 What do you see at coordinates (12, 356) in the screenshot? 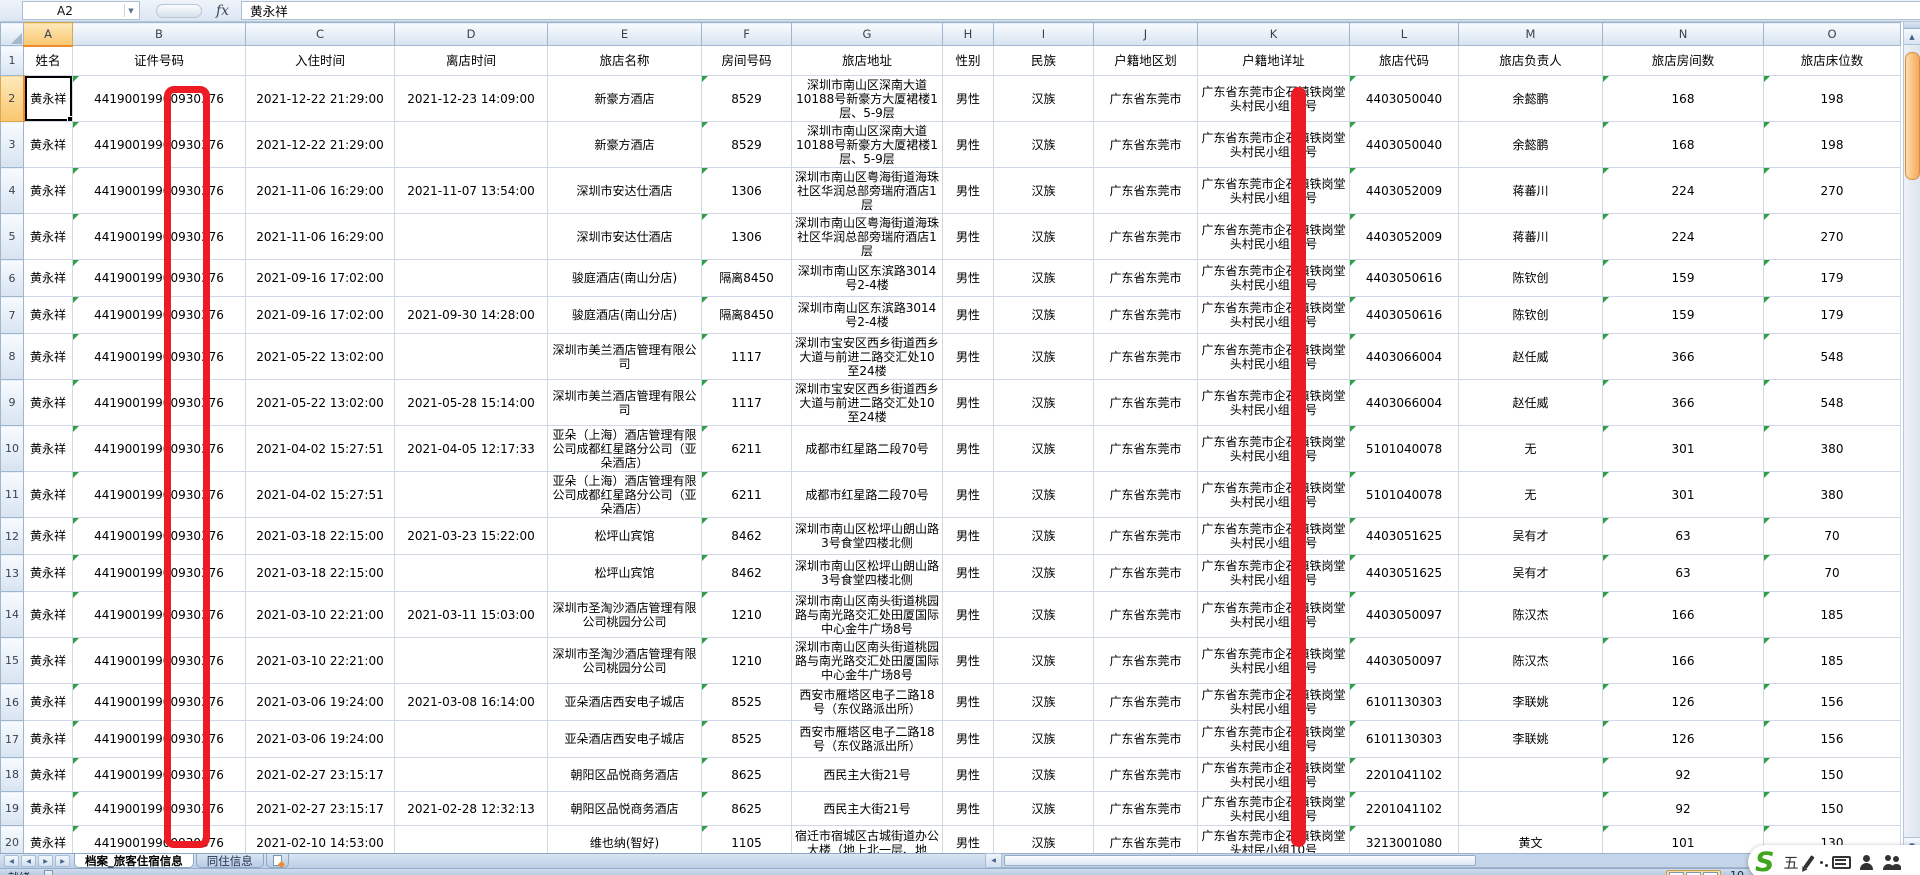
I see `row-header-8: 8` at bounding box center [12, 356].